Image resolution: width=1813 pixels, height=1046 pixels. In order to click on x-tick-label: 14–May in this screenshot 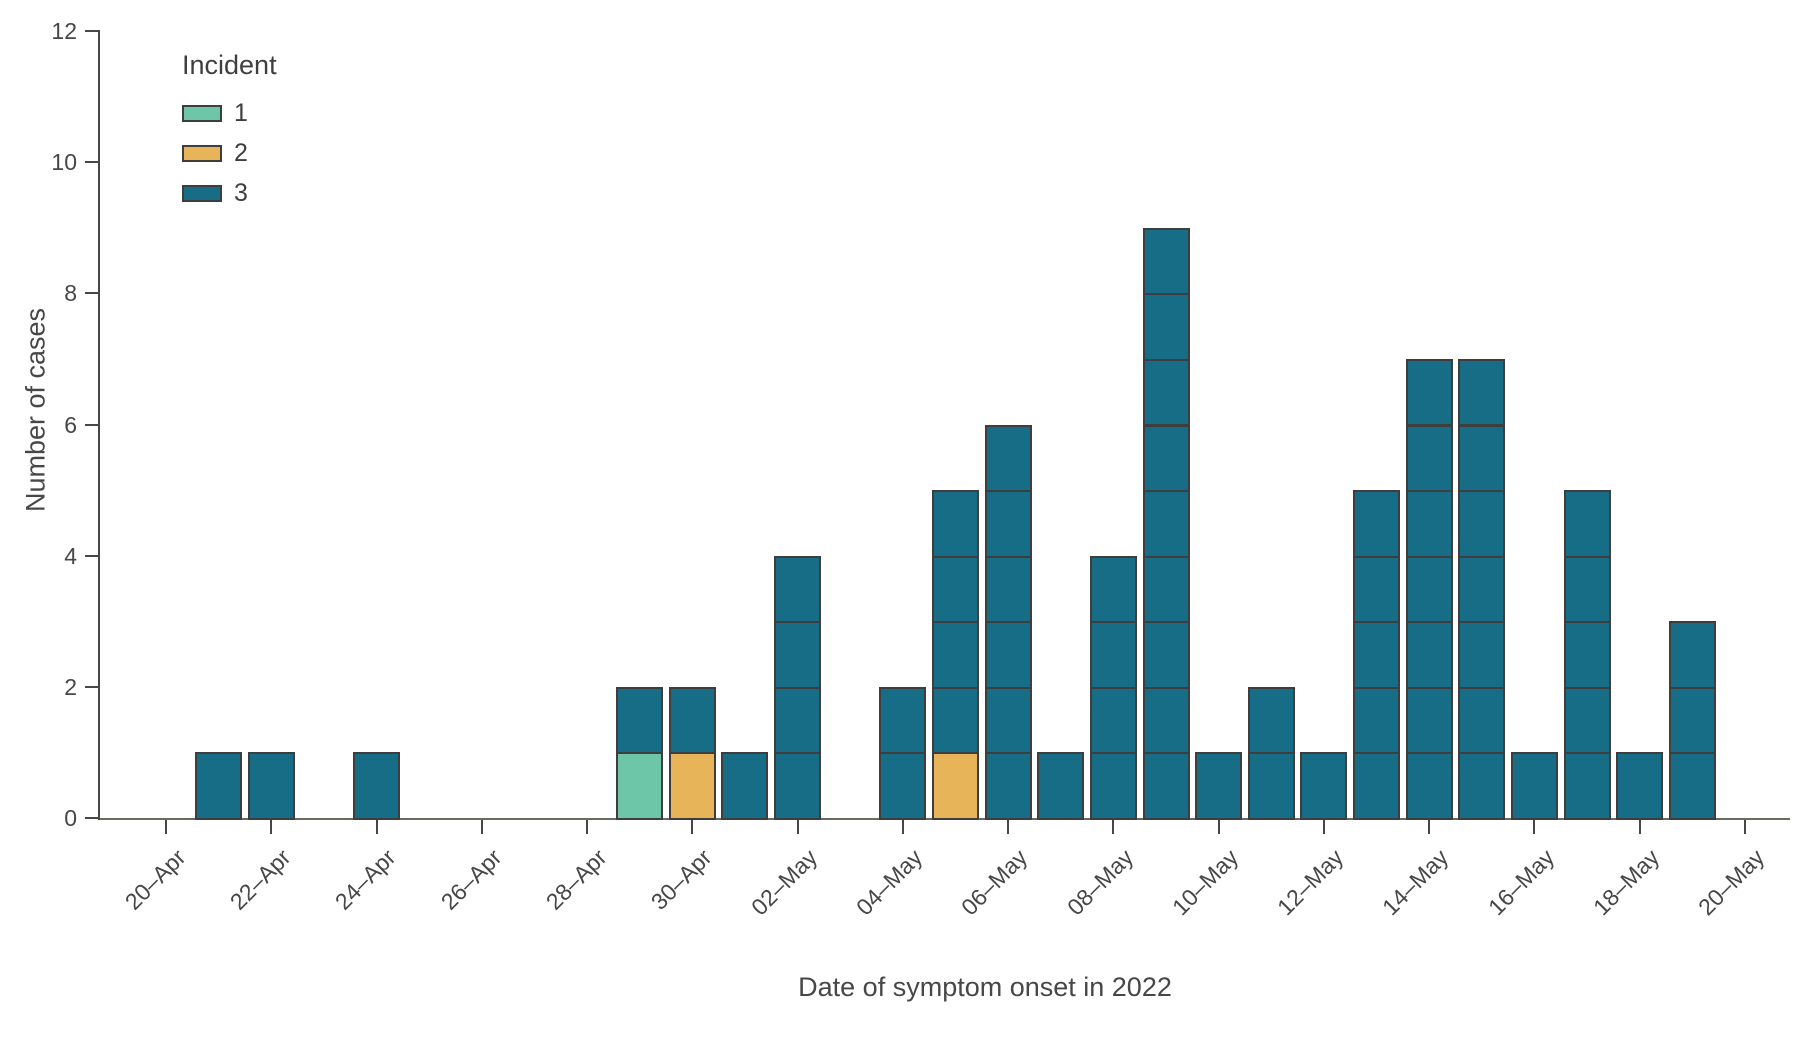, I will do `click(1415, 882)`.